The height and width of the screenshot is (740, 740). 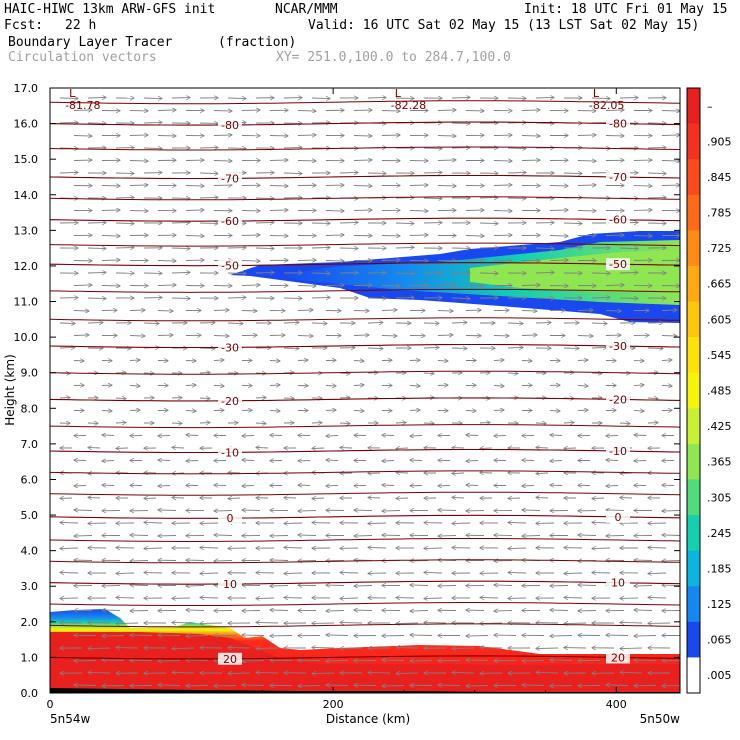 What do you see at coordinates (719, 177) in the screenshot?
I see `colorbar-label: .845` at bounding box center [719, 177].